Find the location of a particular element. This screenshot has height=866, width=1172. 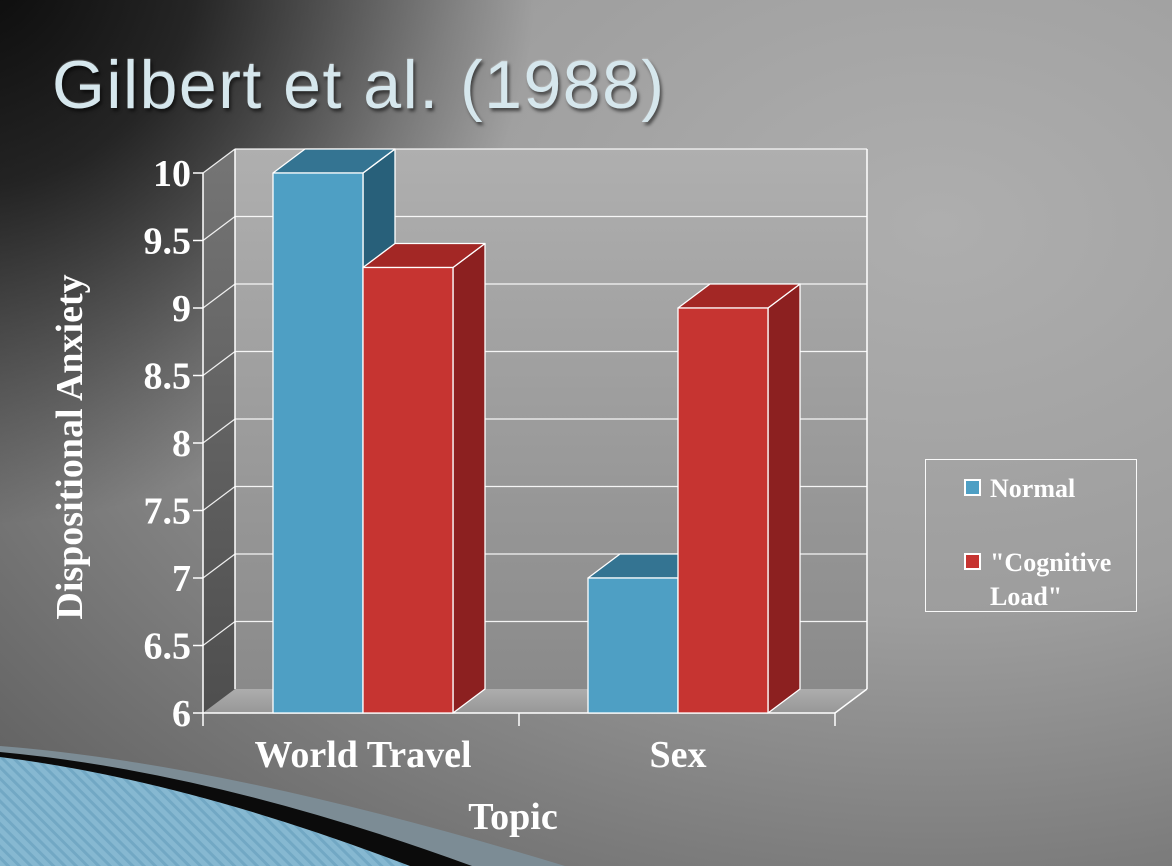

chart-floor is located at coordinates (535, 701).